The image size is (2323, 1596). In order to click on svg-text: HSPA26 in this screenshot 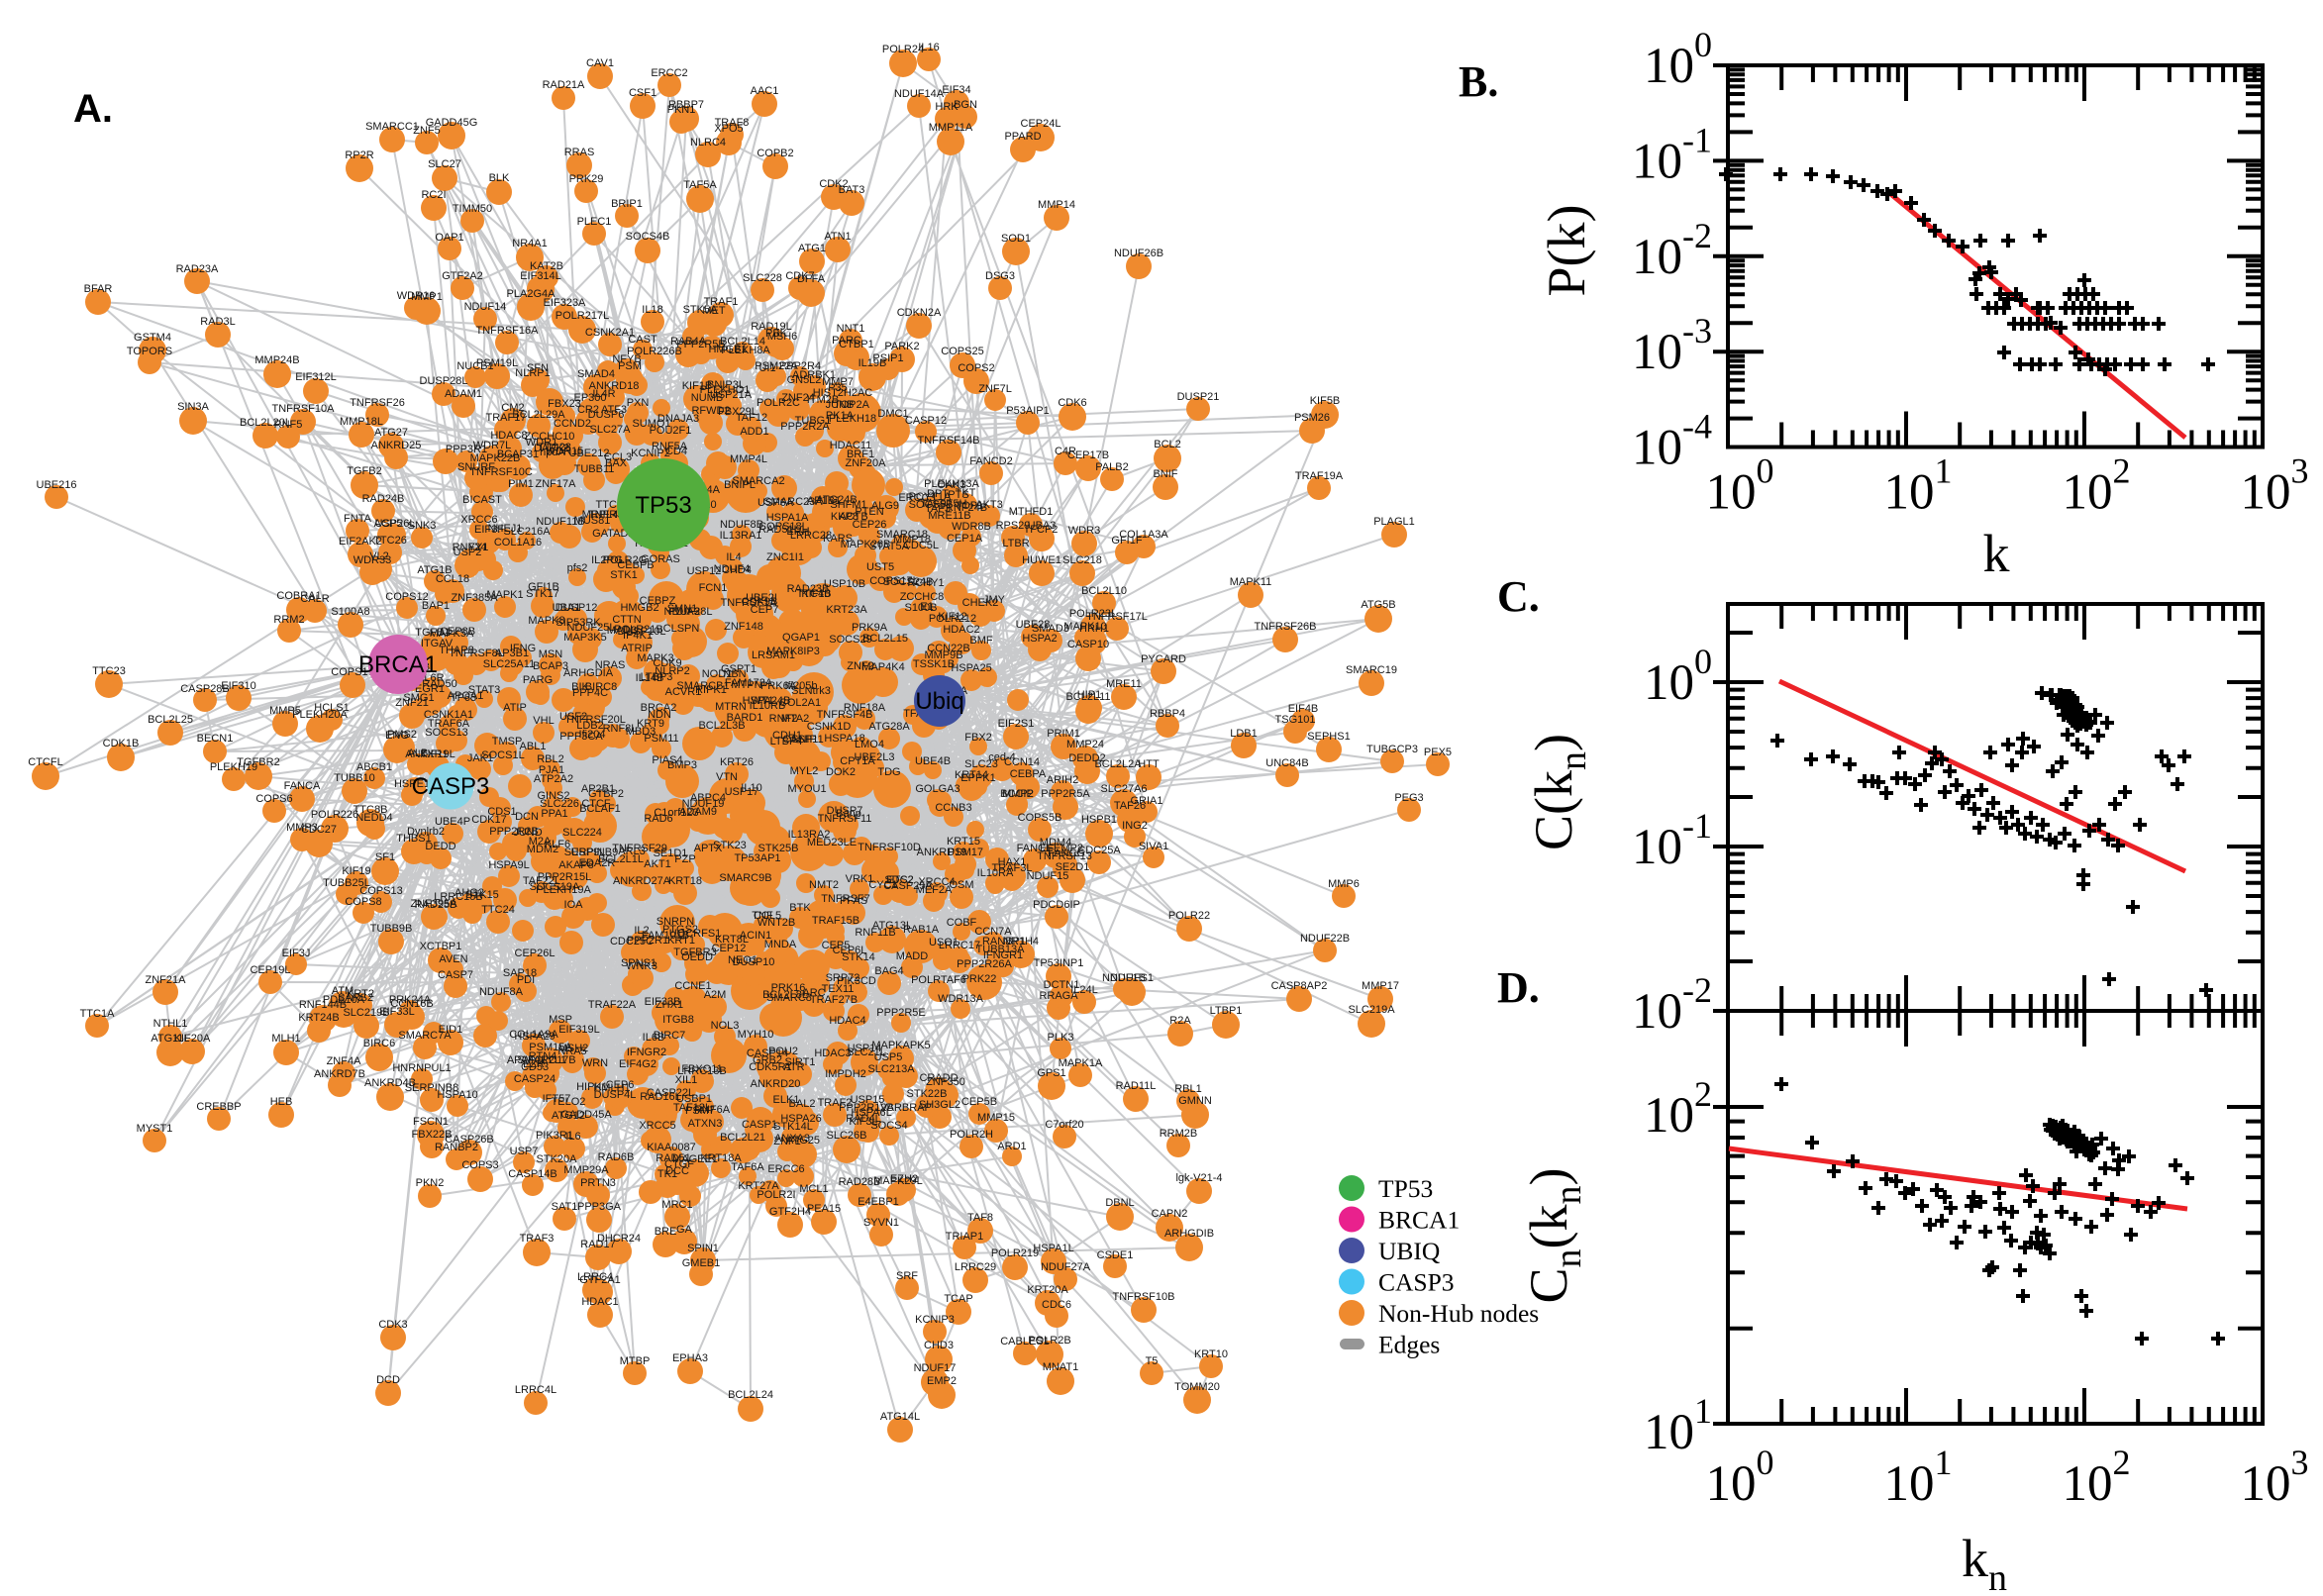, I will do `click(801, 1119)`.